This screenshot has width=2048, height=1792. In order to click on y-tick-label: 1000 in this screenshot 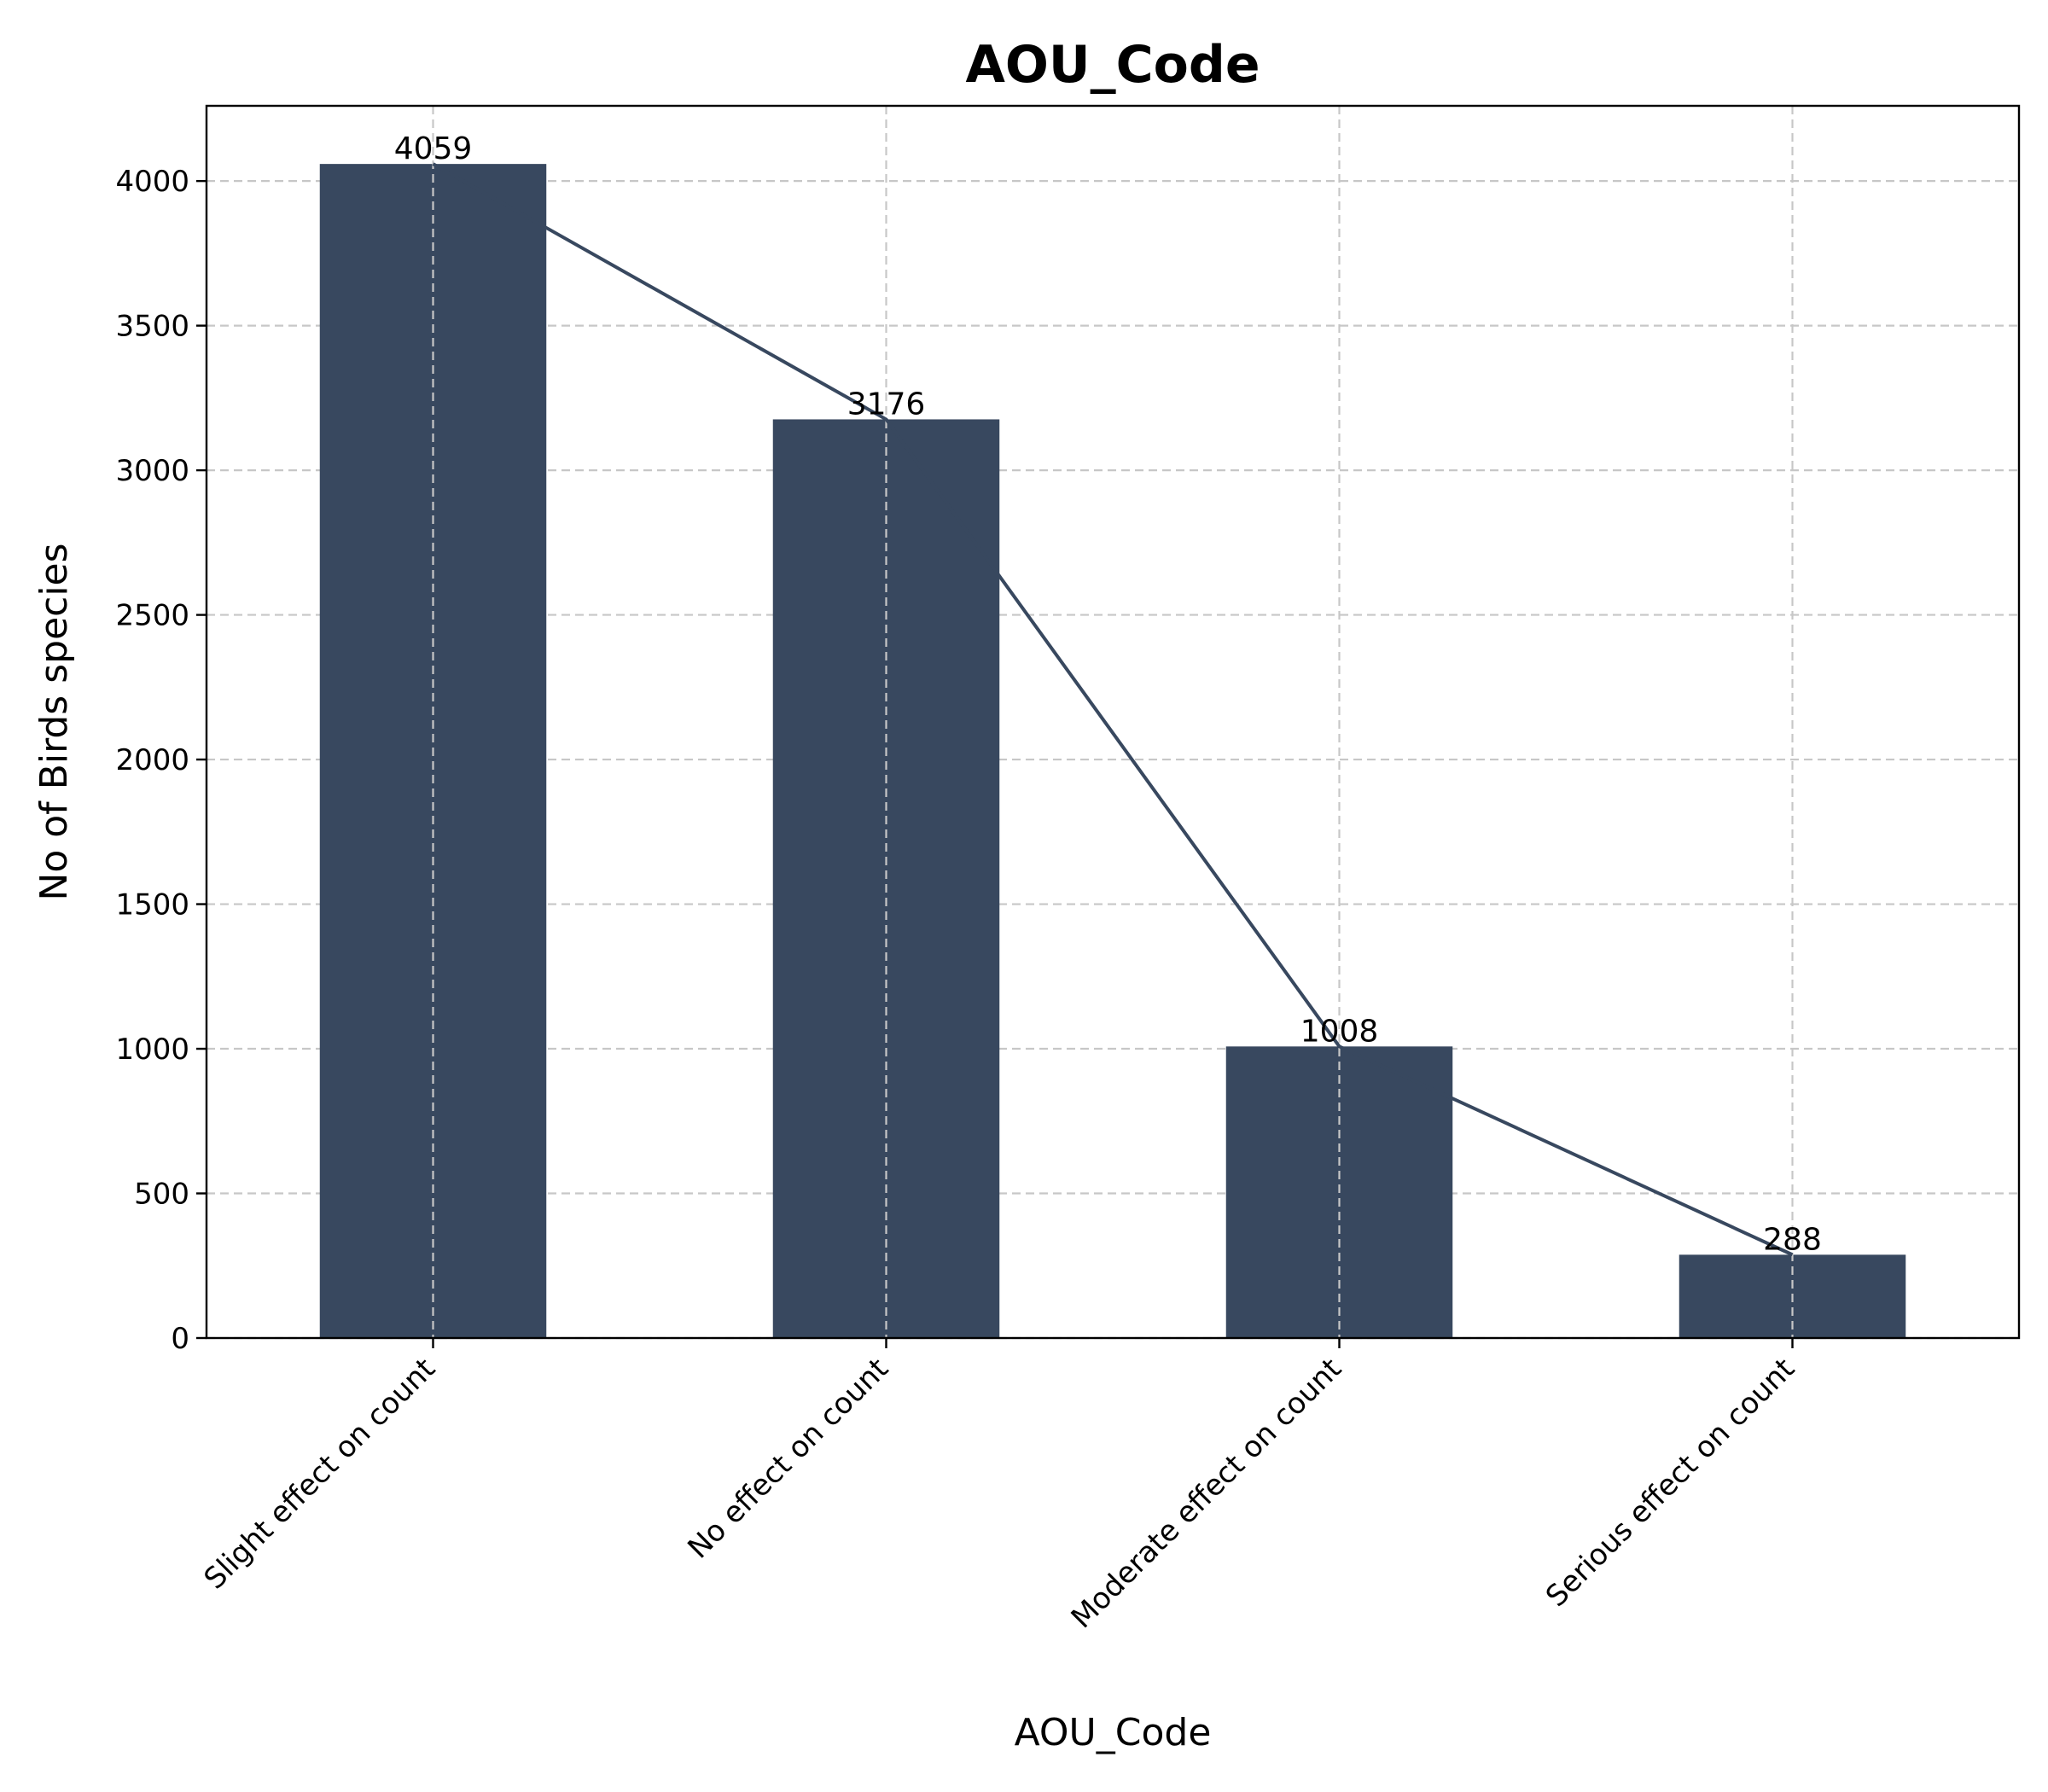, I will do `click(152, 1050)`.